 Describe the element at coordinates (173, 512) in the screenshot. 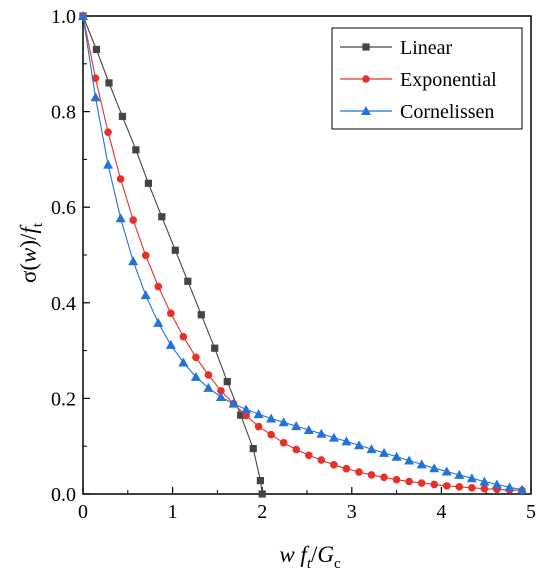

I see `x-tick-label: 1` at that location.